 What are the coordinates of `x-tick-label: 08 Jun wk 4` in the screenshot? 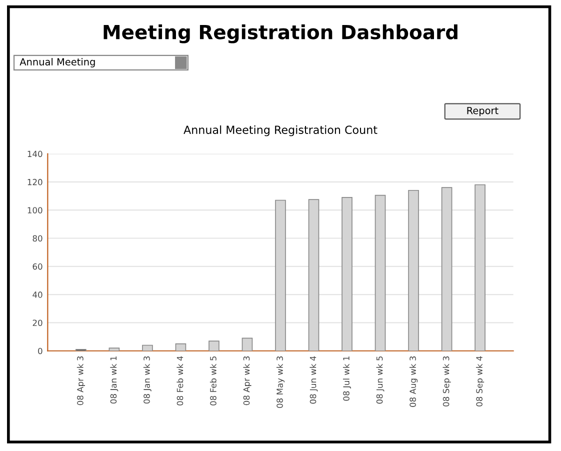 It's located at (314, 380).